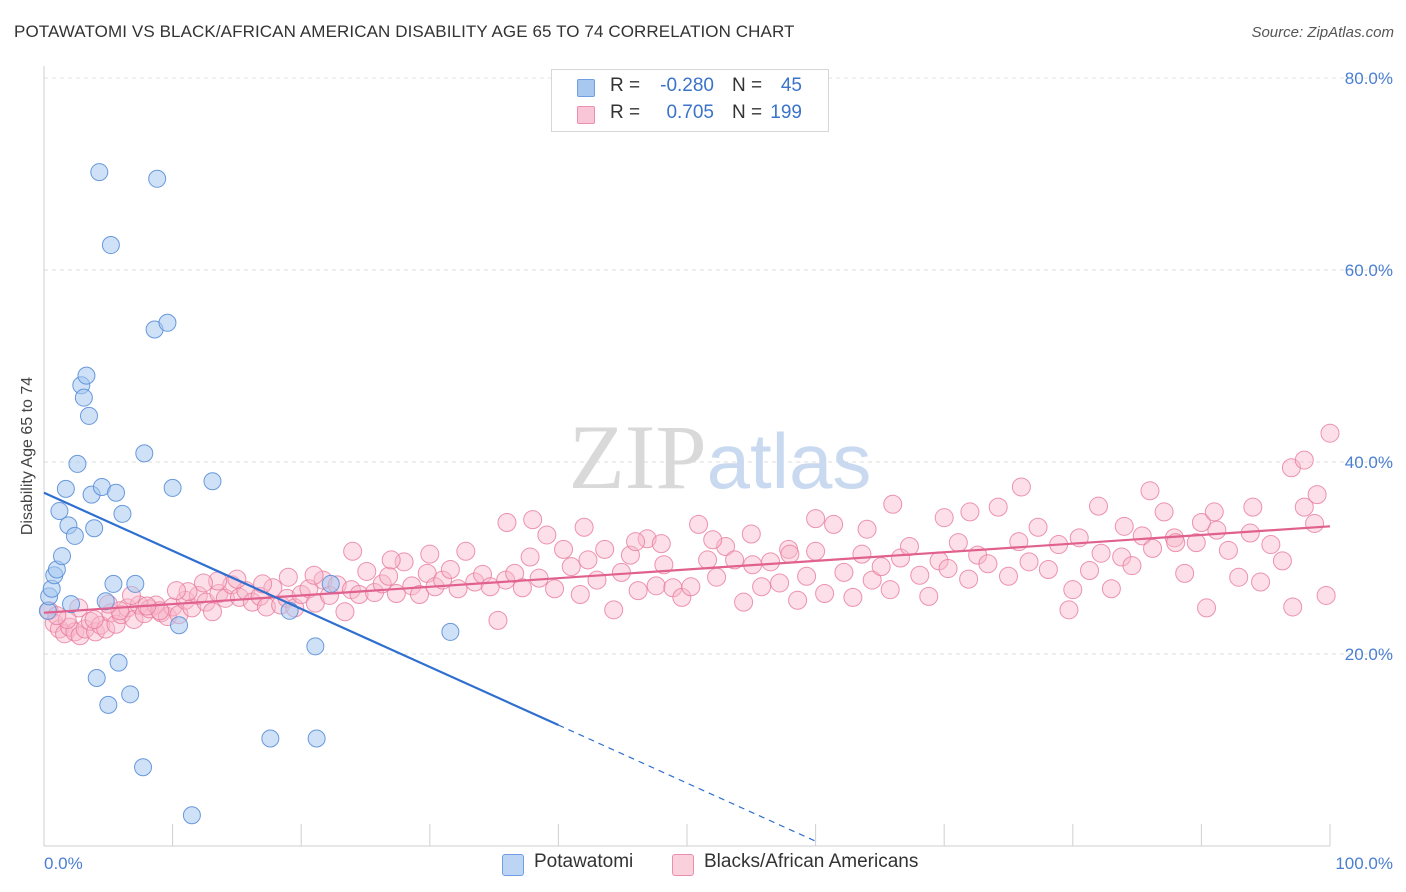  I want to click on legend-row-blacks: R = 0.705 N = 199, so click(690, 113).